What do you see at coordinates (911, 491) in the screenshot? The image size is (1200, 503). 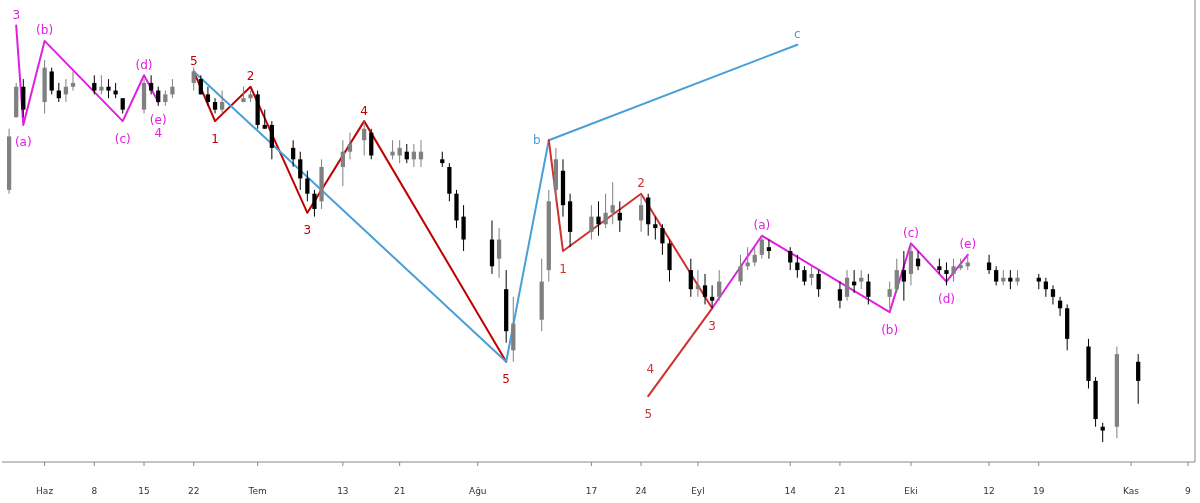 I see `x-tick-label: Eki` at bounding box center [911, 491].